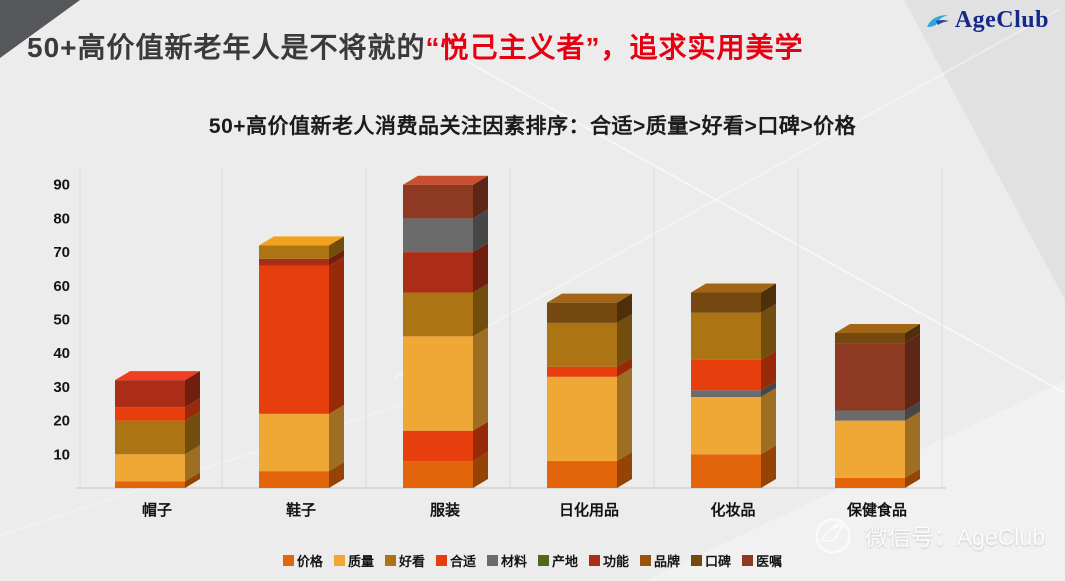 The width and height of the screenshot is (1065, 581). What do you see at coordinates (614, 47) in the screenshot?
I see `title-red-part: “悦己主义者”，追求实用美学` at bounding box center [614, 47].